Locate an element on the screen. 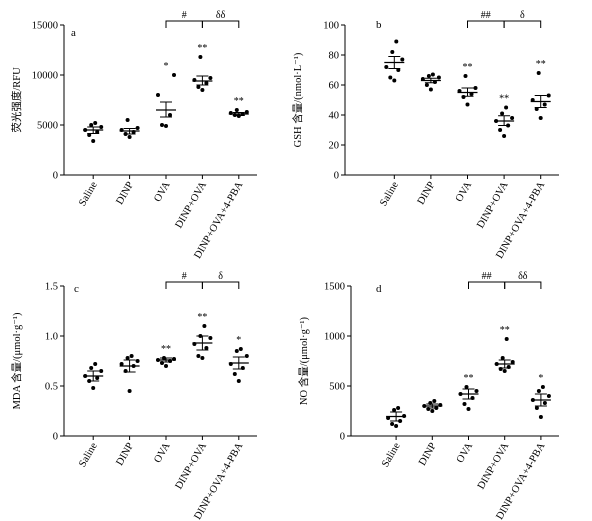 Image resolution: width=592 pixels, height=521 pixels. y-tick-label: 10000 is located at coordinates (45, 76).